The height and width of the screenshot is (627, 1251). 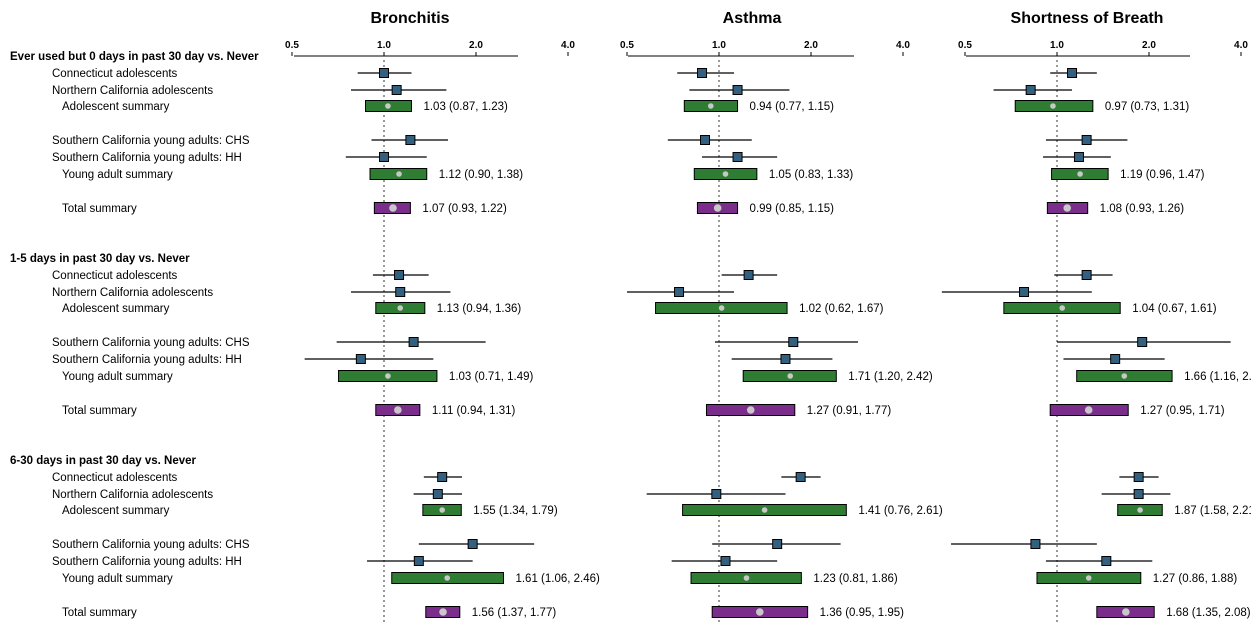 What do you see at coordinates (1212, 511) in the screenshot?
I see `estimate-label: 1.87 (1.58, 2.21)` at bounding box center [1212, 511].